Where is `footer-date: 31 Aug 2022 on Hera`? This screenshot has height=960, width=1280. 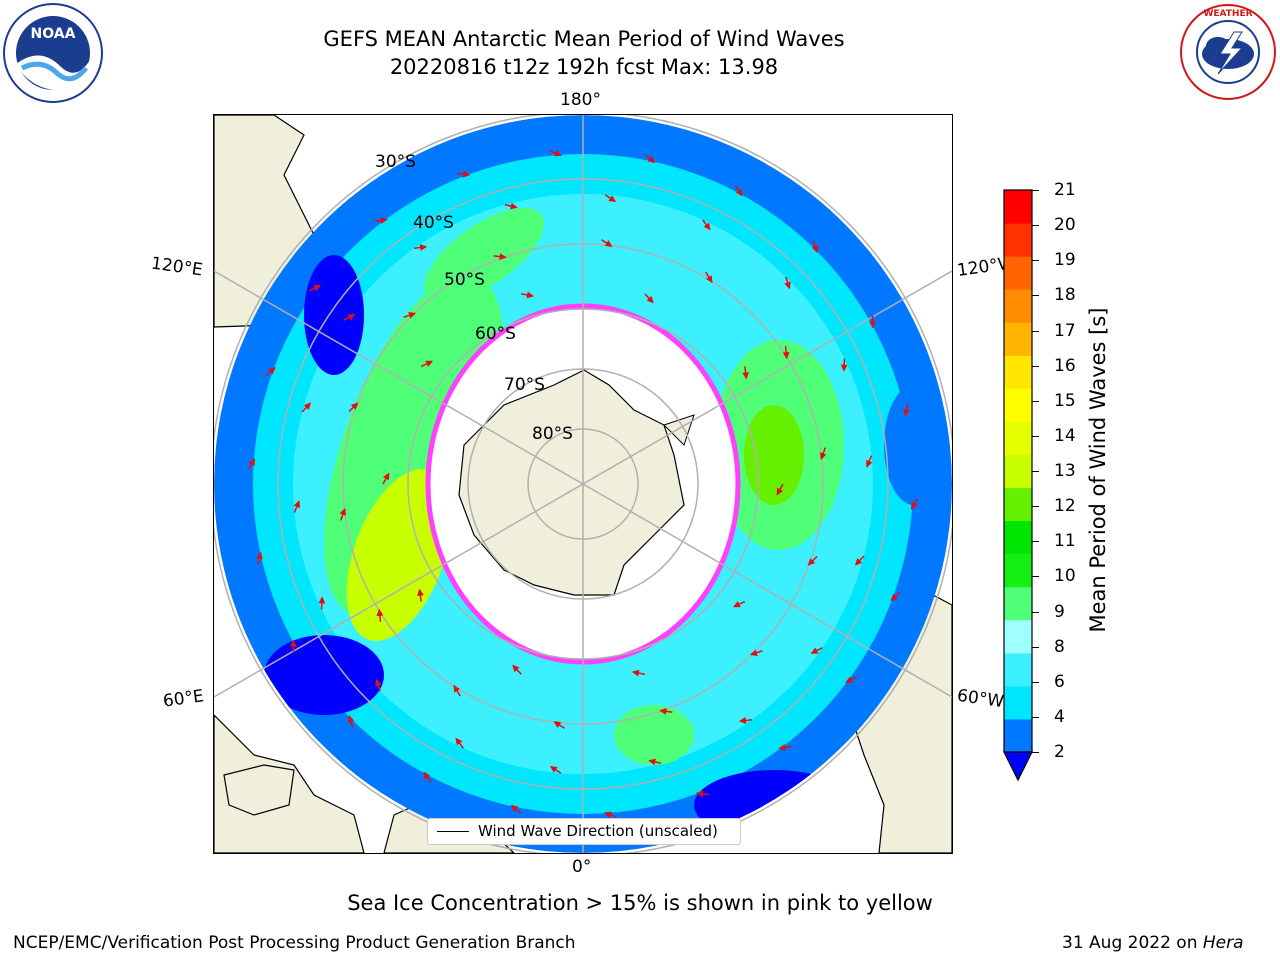 footer-date: 31 Aug 2022 on Hera is located at coordinates (1153, 943).